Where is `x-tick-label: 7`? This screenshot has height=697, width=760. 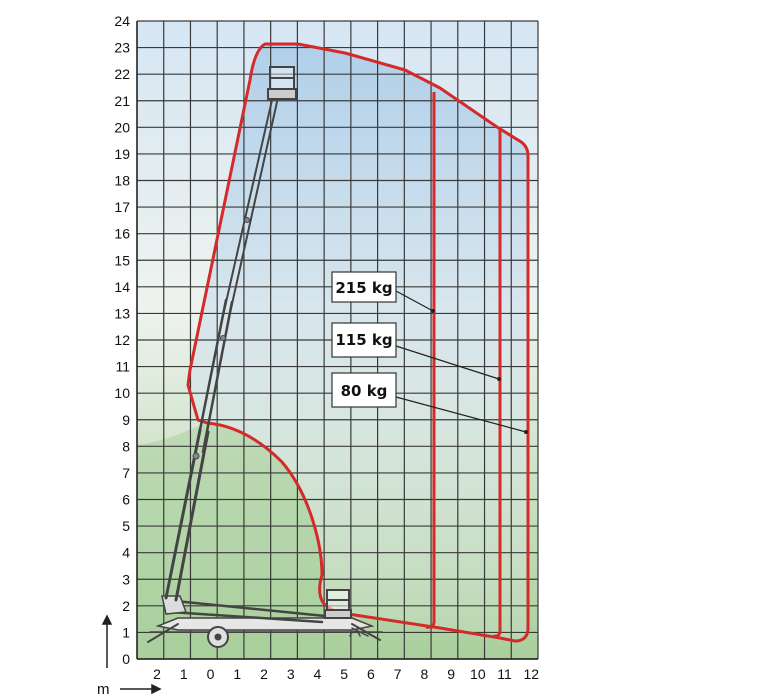
x-tick-label: 7 is located at coordinates (398, 674).